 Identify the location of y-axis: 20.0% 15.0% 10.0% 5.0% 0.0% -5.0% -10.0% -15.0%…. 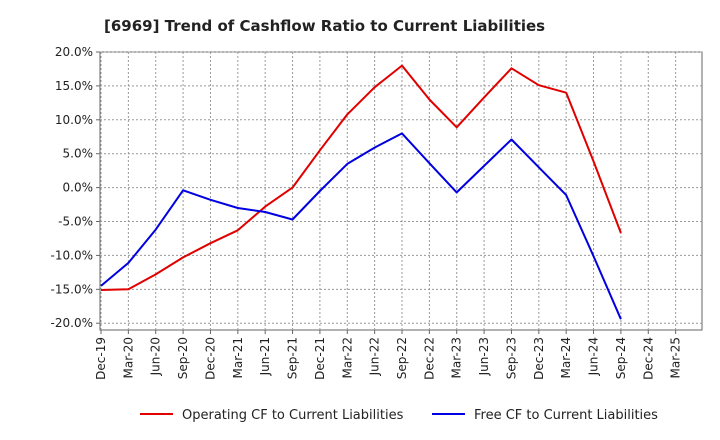
(75, 187).